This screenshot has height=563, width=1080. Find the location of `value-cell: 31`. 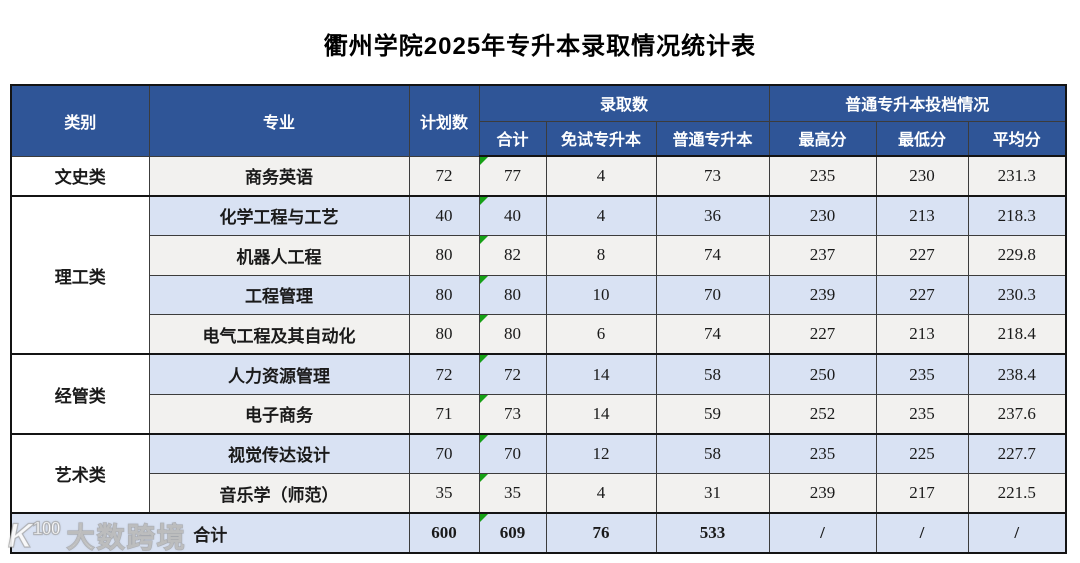

value-cell: 31 is located at coordinates (712, 493).